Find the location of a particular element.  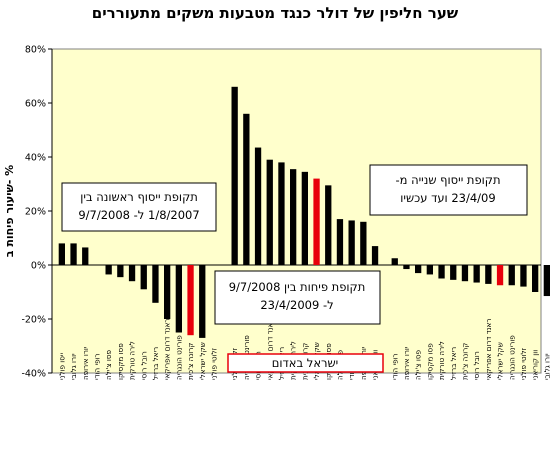

annotation-devaluation-line1: תקופת פיחות בין 9/7/2008 is located at coordinates (297, 287).